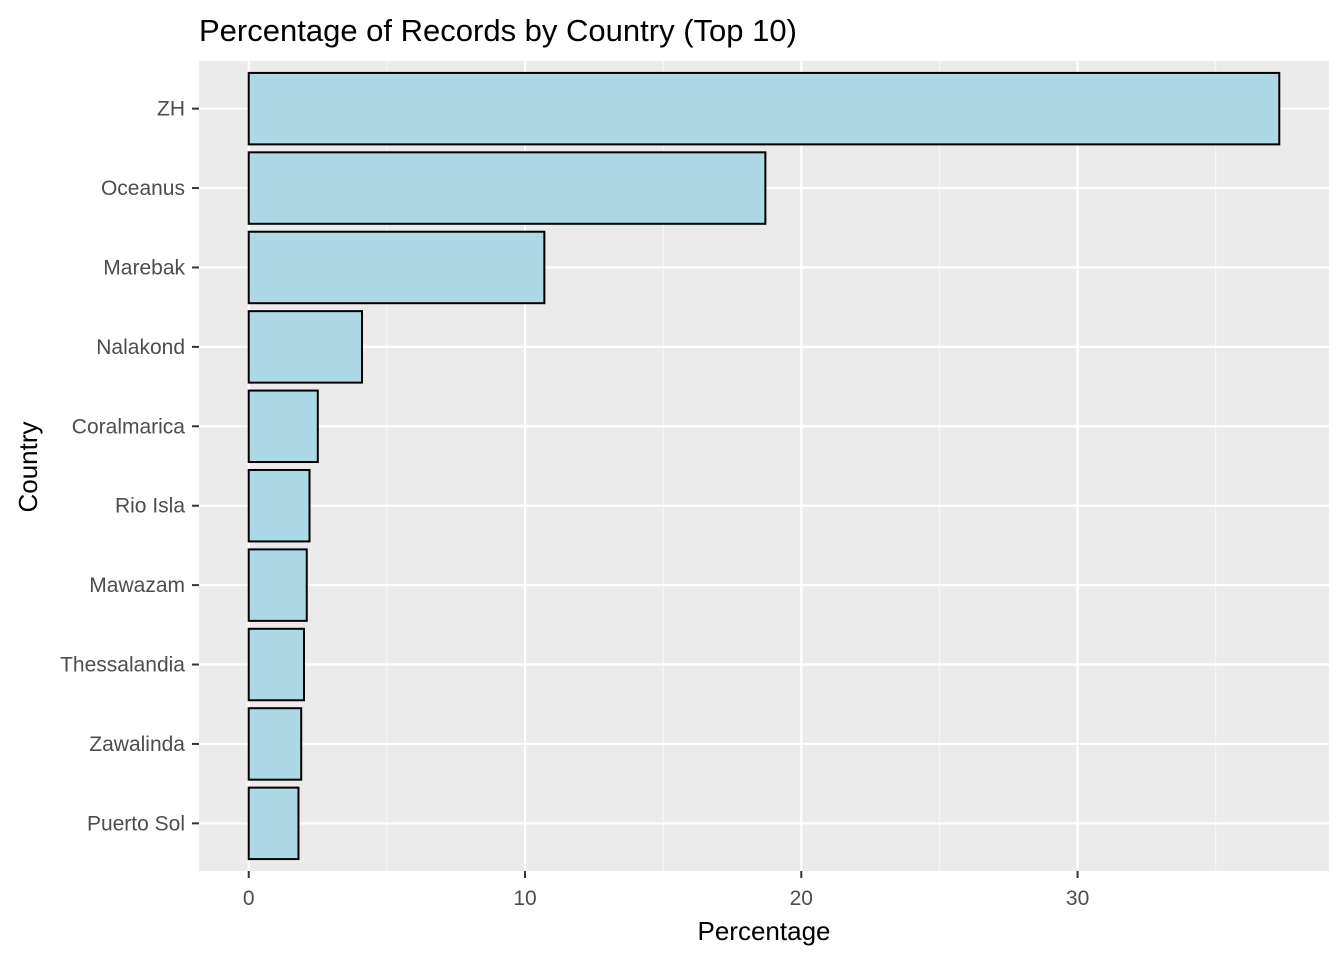  What do you see at coordinates (150, 506) in the screenshot?
I see `y-tick-label: Rio Isla` at bounding box center [150, 506].